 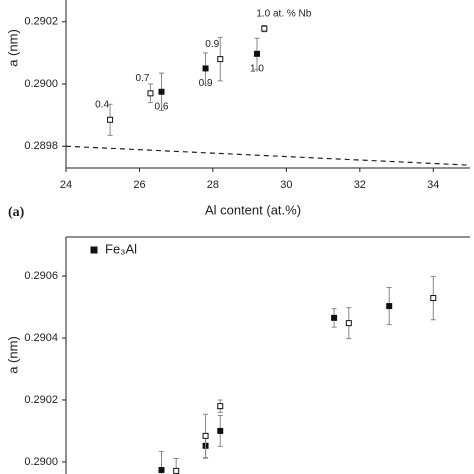 I want to click on point-label: 1.0, so click(x=257, y=68).